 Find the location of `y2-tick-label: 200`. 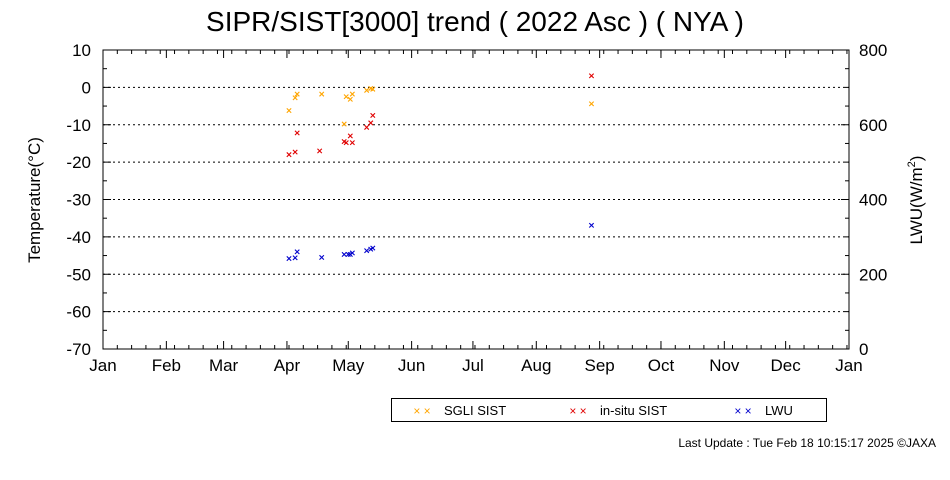

y2-tick-label: 200 is located at coordinates (873, 274).